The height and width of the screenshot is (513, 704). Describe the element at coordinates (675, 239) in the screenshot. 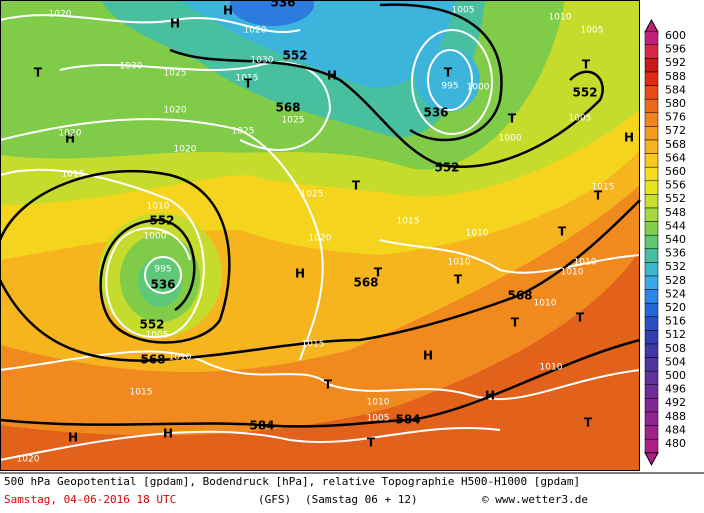

I see `colorbar-label: 540` at that location.